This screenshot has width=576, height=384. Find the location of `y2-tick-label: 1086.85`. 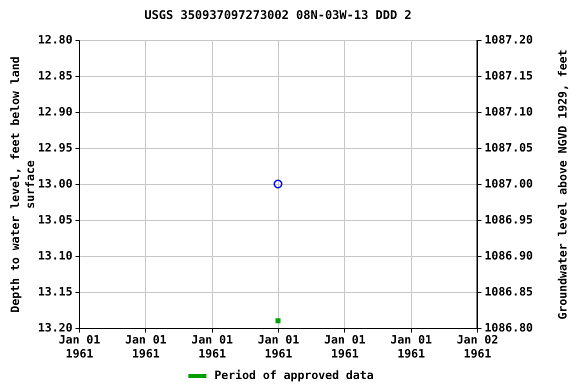

y2-tick-label: 1086.85 is located at coordinates (509, 291).